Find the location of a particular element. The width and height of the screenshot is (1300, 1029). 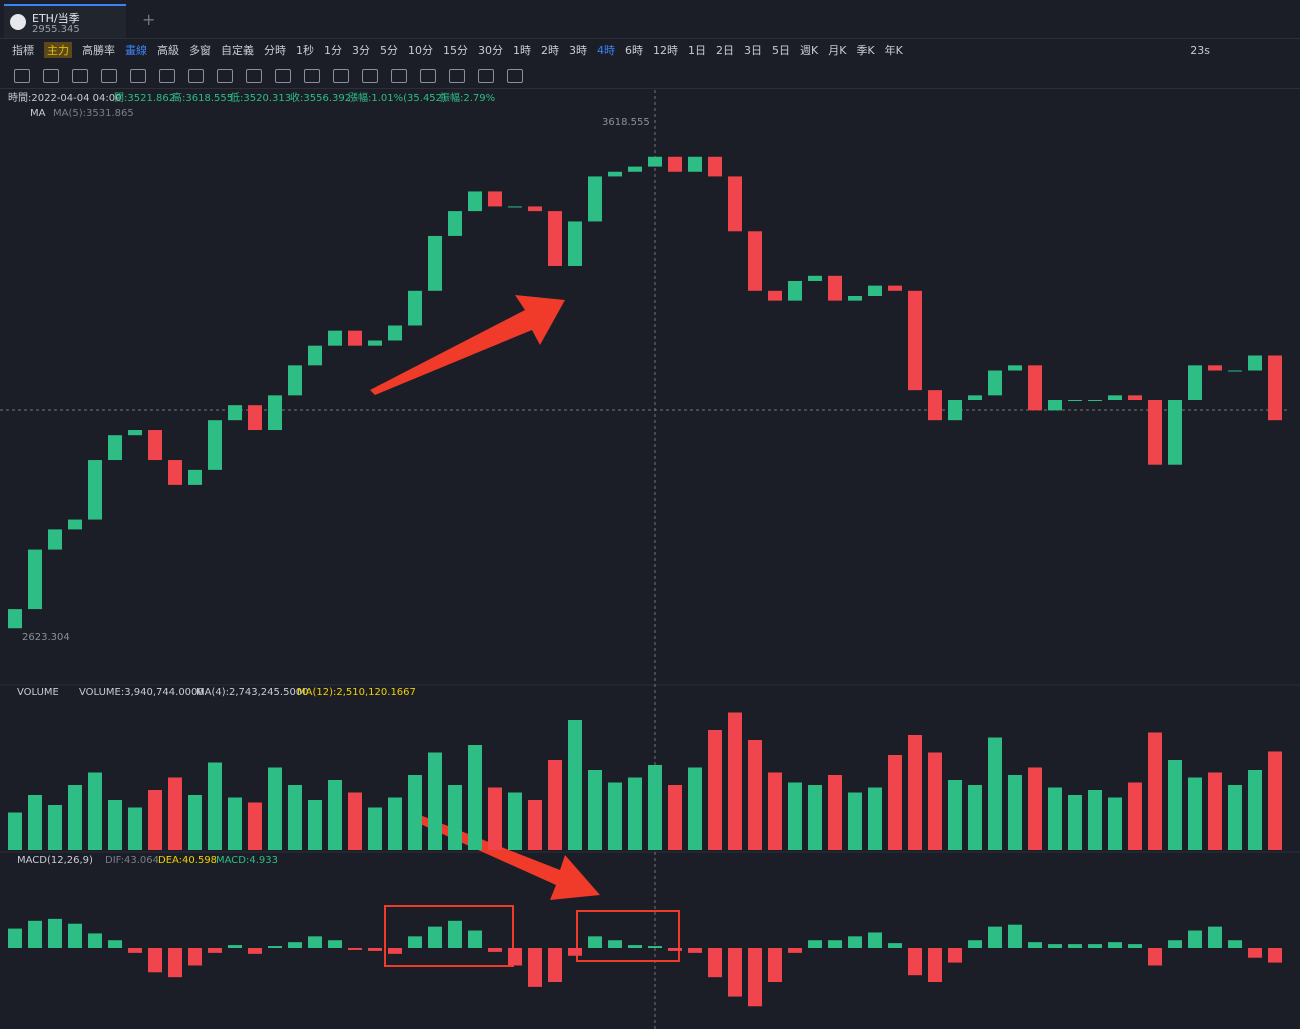

interval: 月K is located at coordinates (837, 50).